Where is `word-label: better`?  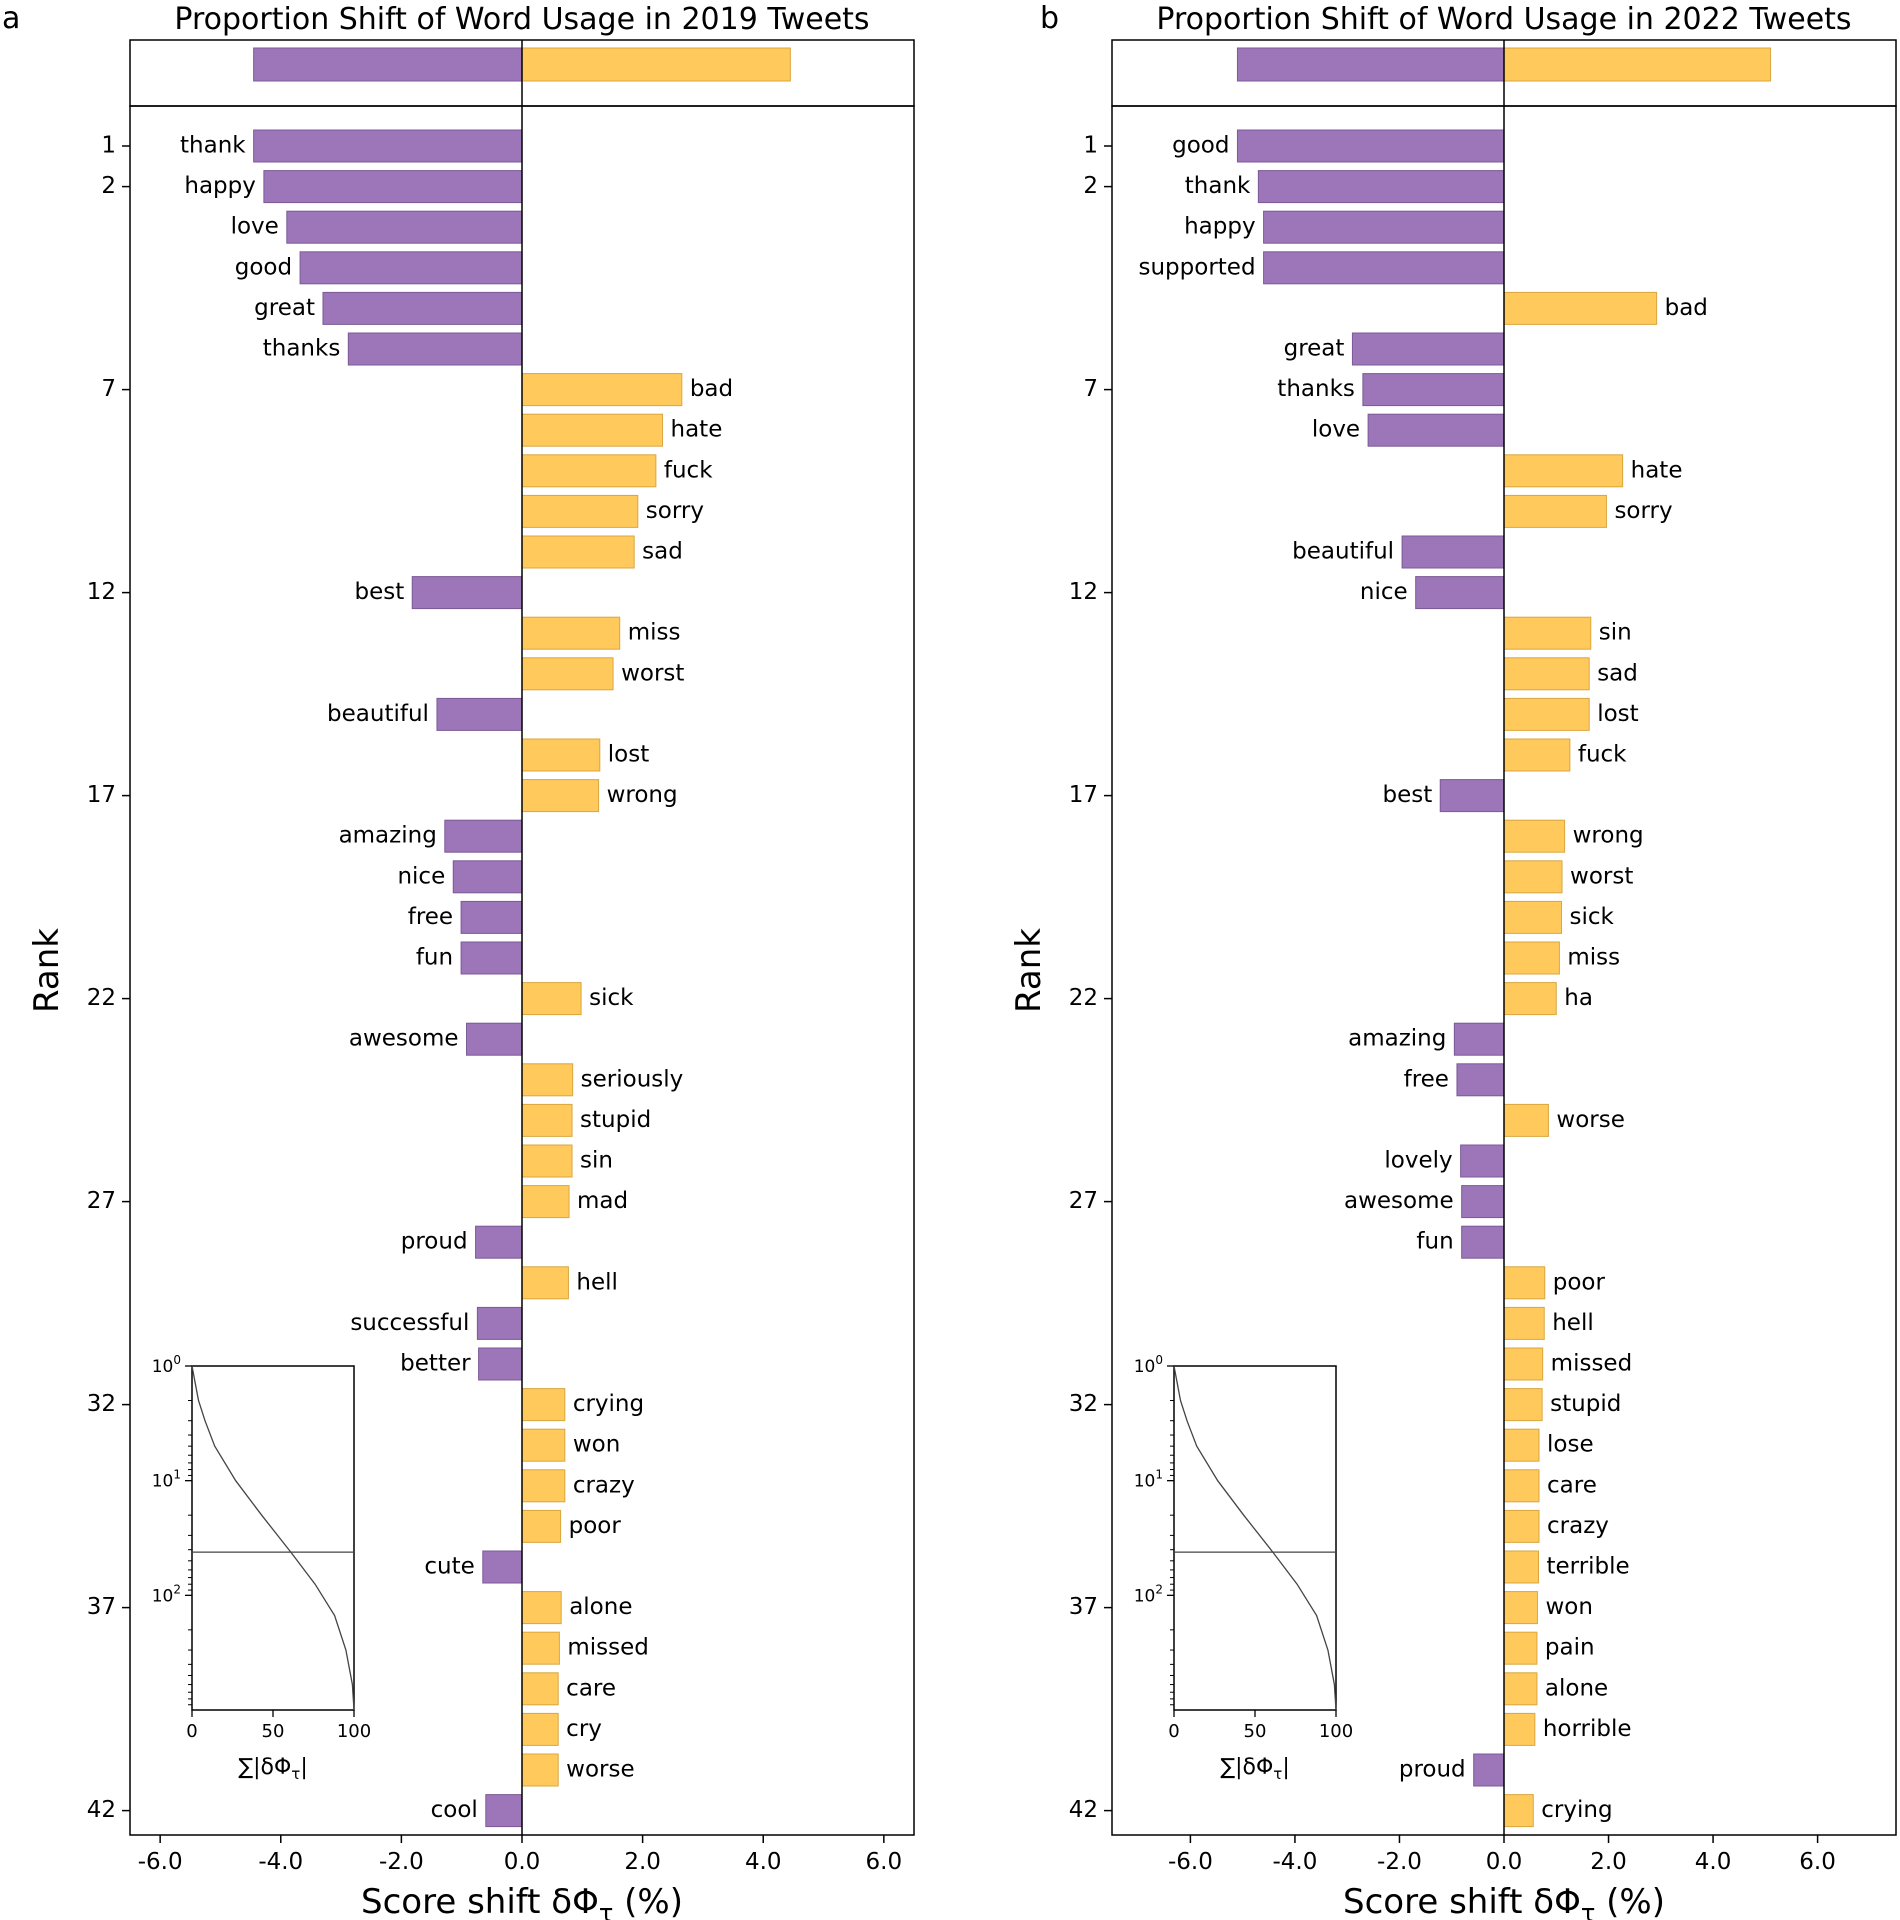
word-label: better is located at coordinates (435, 1364).